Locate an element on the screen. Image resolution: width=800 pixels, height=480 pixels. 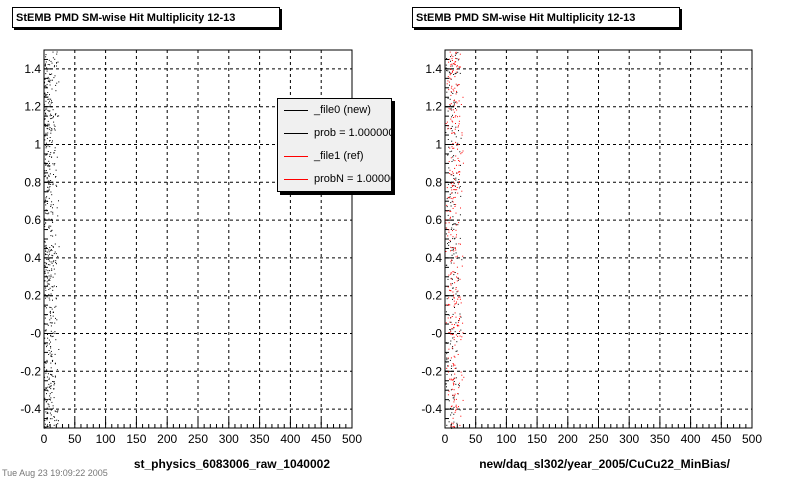
left-y-tick-label: 0.6 is located at coordinates (32, 220).